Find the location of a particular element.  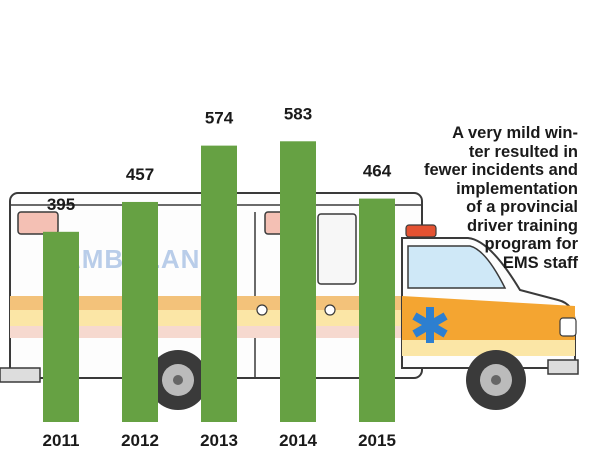

bar-2015 is located at coordinates (377, 310).